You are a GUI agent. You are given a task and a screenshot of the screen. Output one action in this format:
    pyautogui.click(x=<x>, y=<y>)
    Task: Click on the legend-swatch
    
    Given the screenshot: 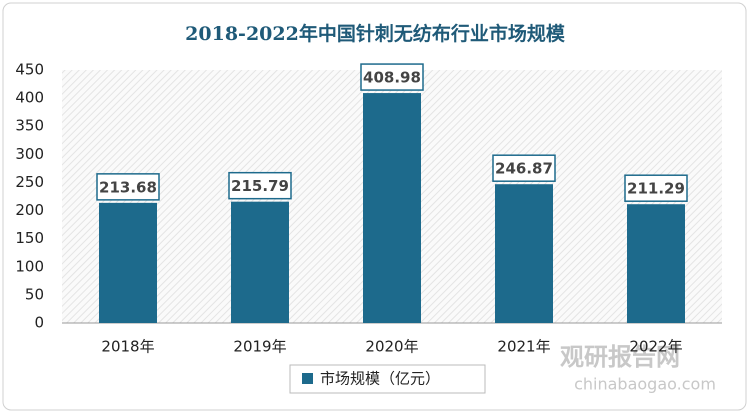 What is the action you would take?
    pyautogui.click(x=307, y=378)
    